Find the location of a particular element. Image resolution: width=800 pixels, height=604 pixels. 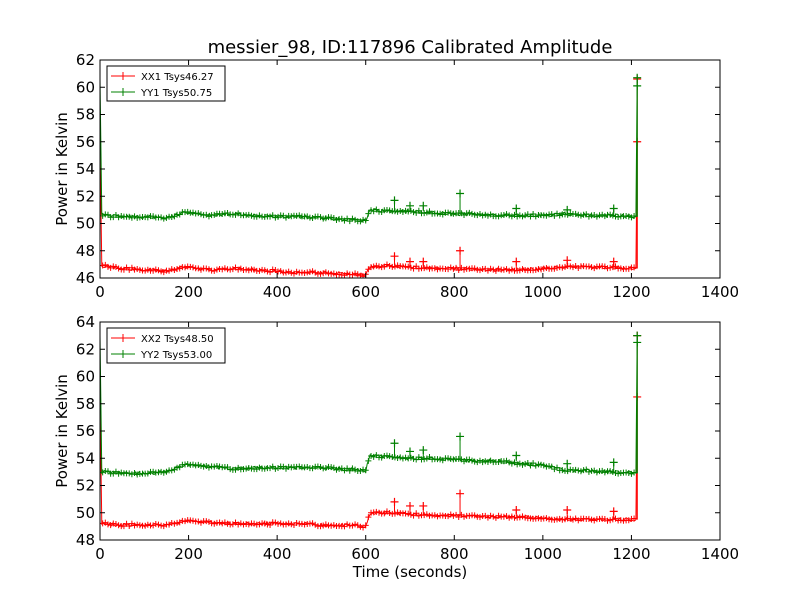

x-tick-label: 600 is located at coordinates (365, 554).